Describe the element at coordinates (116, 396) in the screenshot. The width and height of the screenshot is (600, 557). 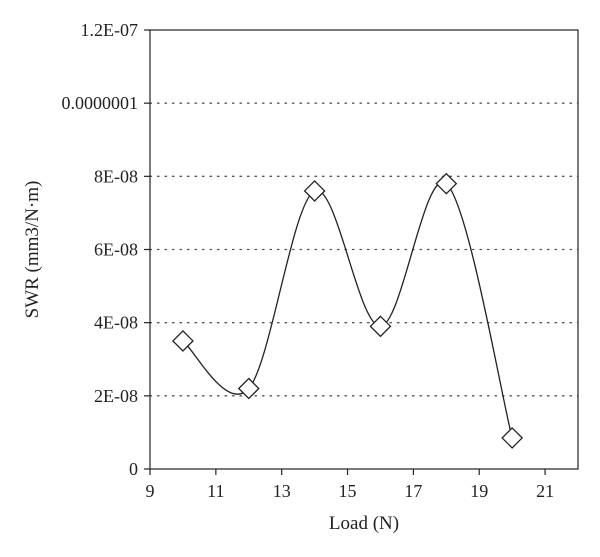
I see `y-tick-label: 2E-08` at that location.